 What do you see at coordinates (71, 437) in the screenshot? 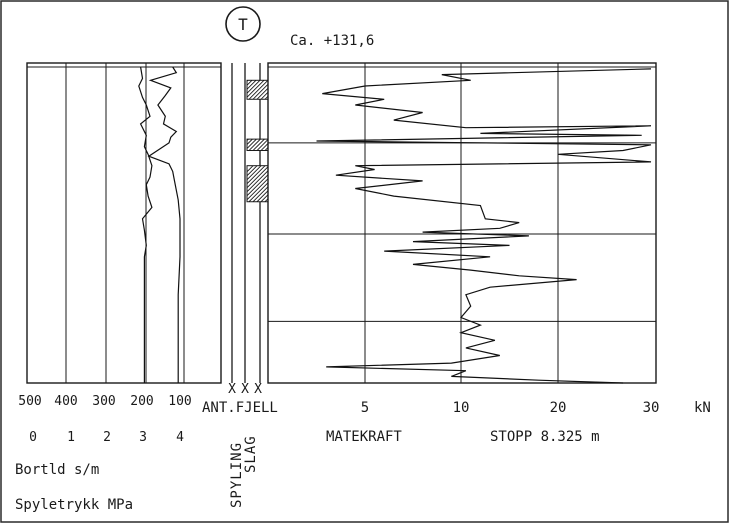
I see `pressure-tick-label: 1` at bounding box center [71, 437].